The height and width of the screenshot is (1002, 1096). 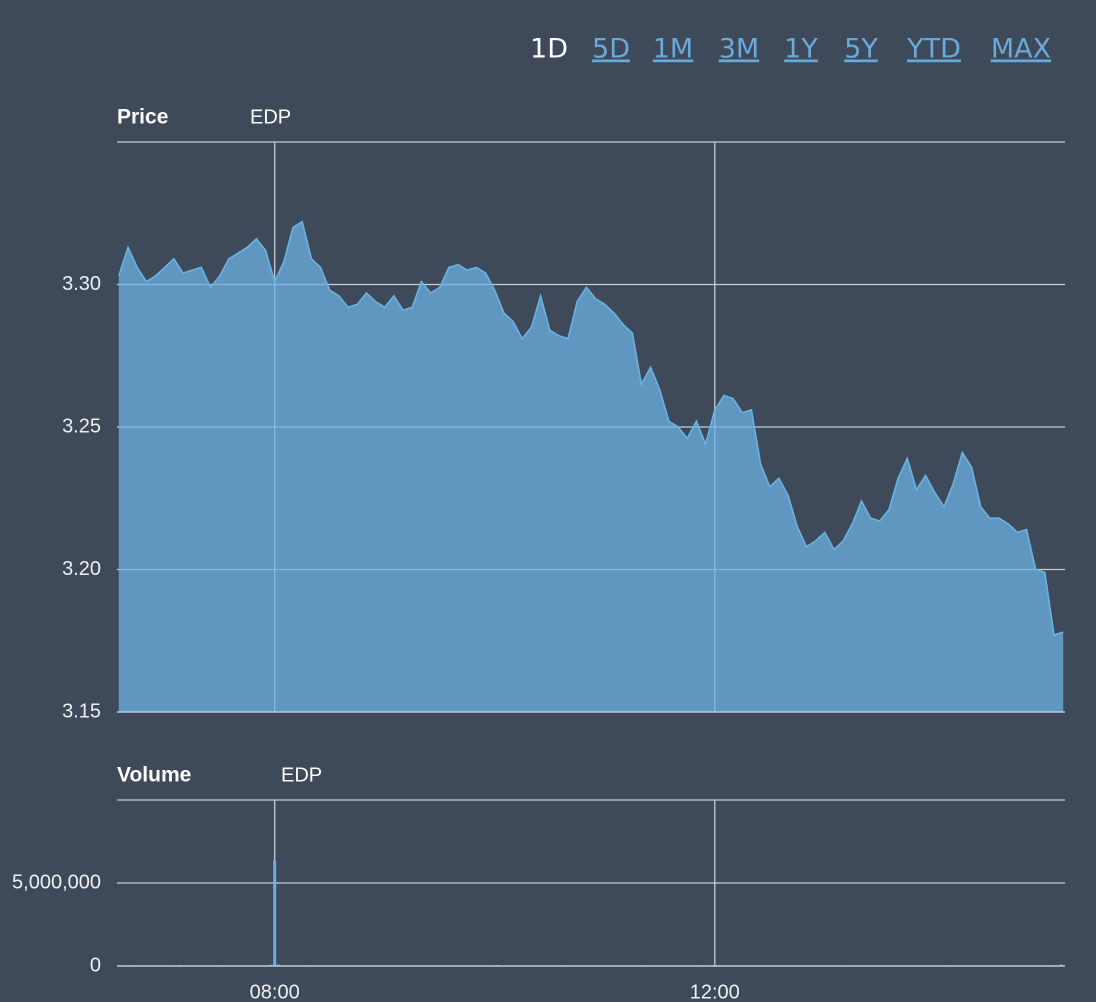 What do you see at coordinates (715, 991) in the screenshot?
I see `x-tick-label: 12:00` at bounding box center [715, 991].